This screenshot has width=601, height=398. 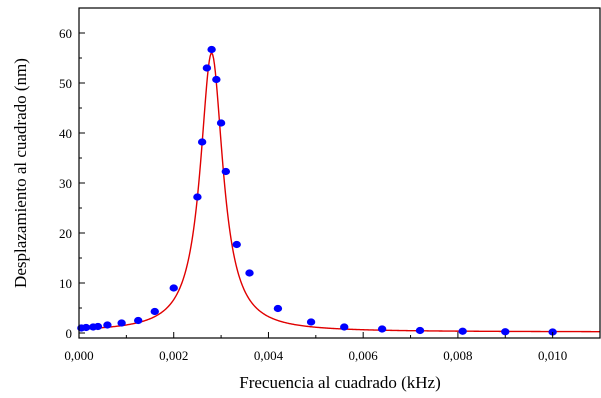 I want to click on x-tick-label: 0,002, so click(x=173, y=355).